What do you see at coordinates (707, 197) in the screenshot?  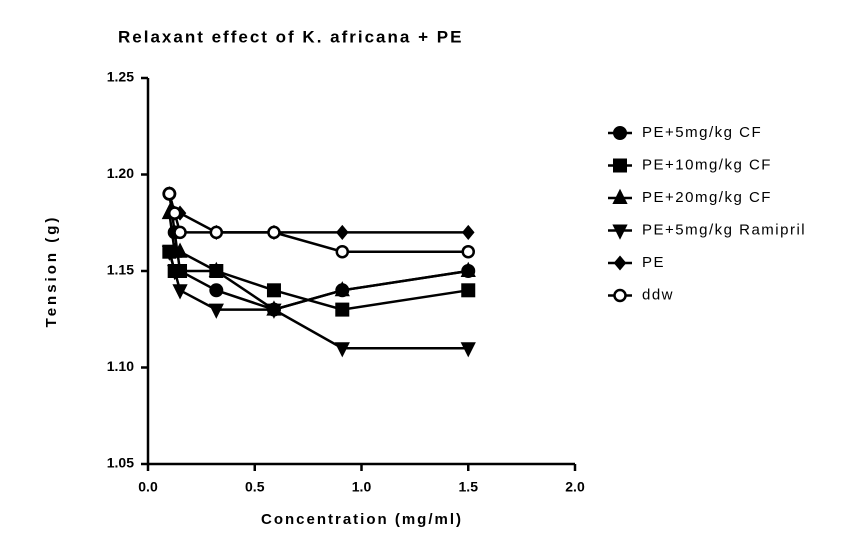 I see `legend-label: PE+20mg/kg CF` at bounding box center [707, 197].